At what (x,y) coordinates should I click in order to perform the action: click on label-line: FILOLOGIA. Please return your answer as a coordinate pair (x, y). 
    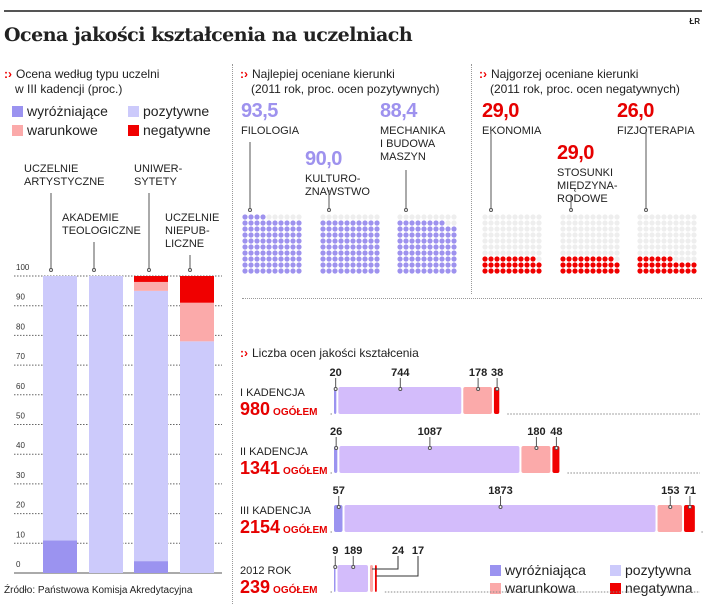
    Looking at the image, I should click on (270, 131).